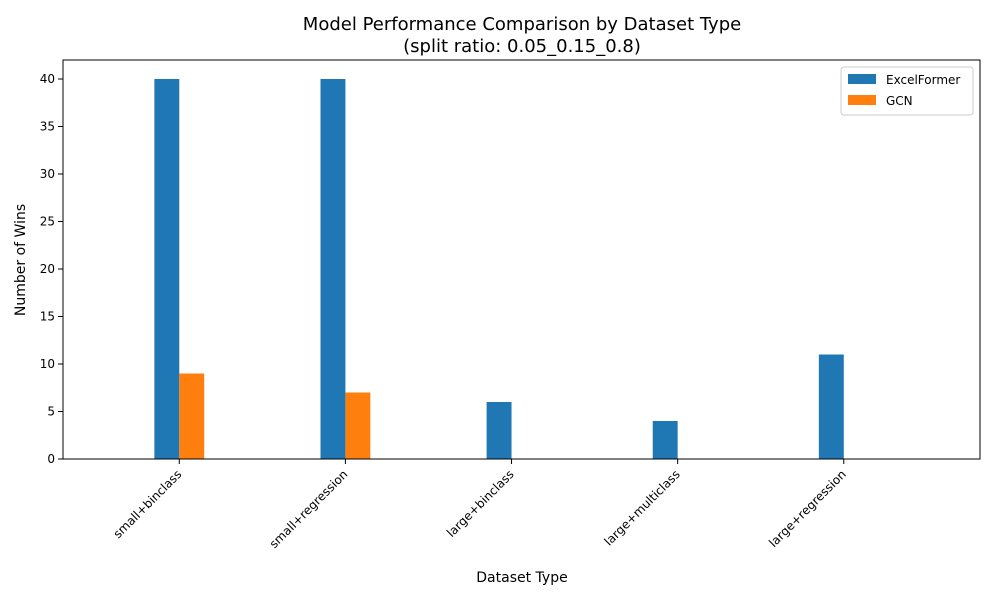 This screenshot has height=604, width=1000. Describe the element at coordinates (47, 127) in the screenshot. I see `y-tick-label: 35` at that location.